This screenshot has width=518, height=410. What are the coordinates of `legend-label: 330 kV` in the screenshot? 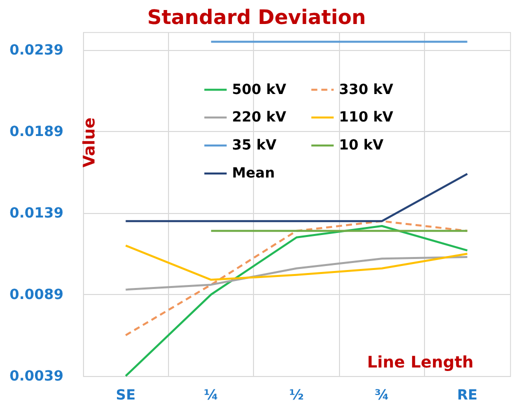 It's located at (366, 90).